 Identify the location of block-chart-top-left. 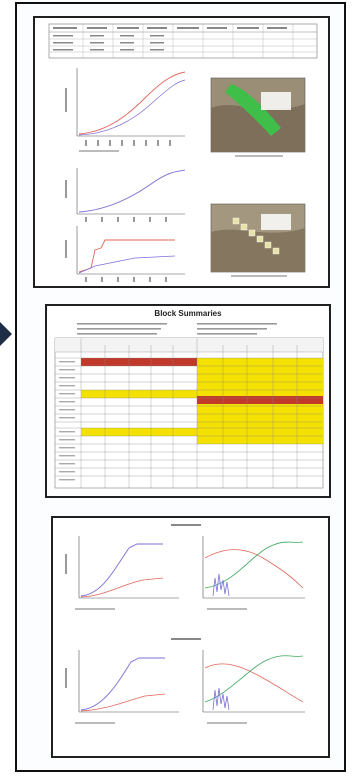
(122, 573).